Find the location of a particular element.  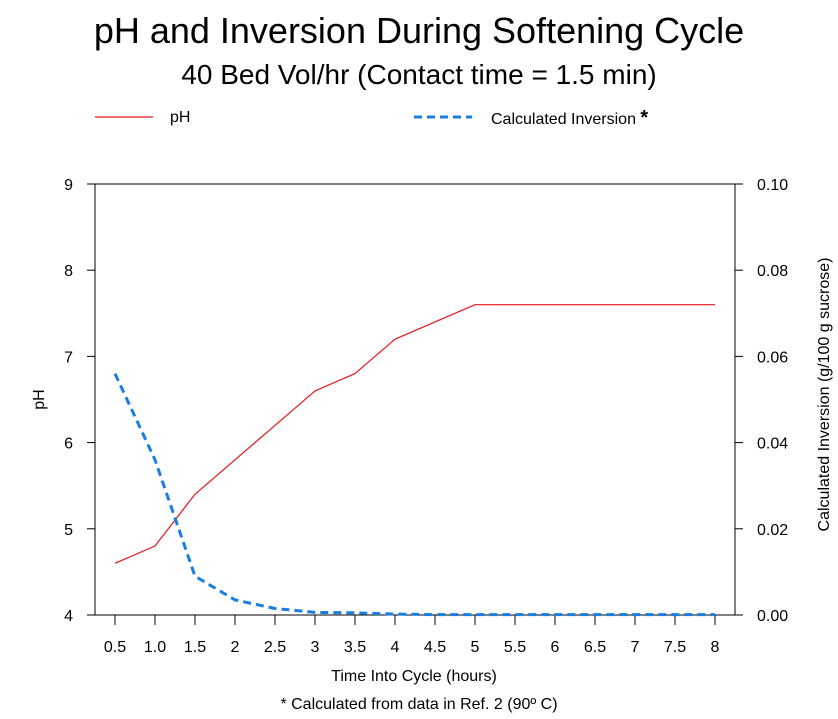

x-tick-label: 6 is located at coordinates (555, 647).